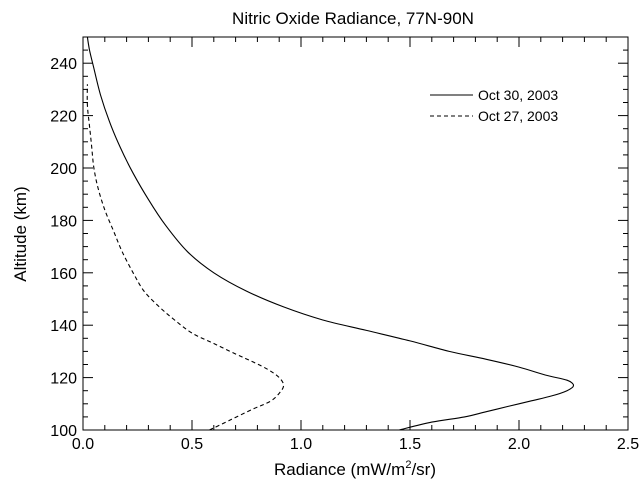 Image resolution: width=644 pixels, height=485 pixels. I want to click on x-tick-label: 2.5, so click(628, 444).